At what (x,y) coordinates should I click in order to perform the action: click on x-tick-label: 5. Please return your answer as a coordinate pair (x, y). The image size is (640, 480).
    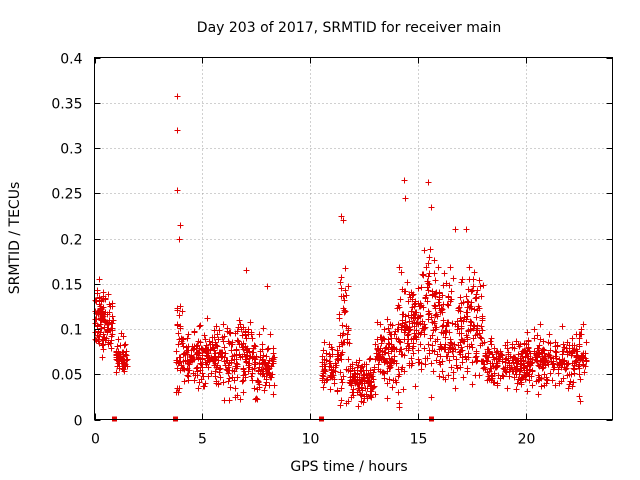
    Looking at the image, I should click on (202, 440).